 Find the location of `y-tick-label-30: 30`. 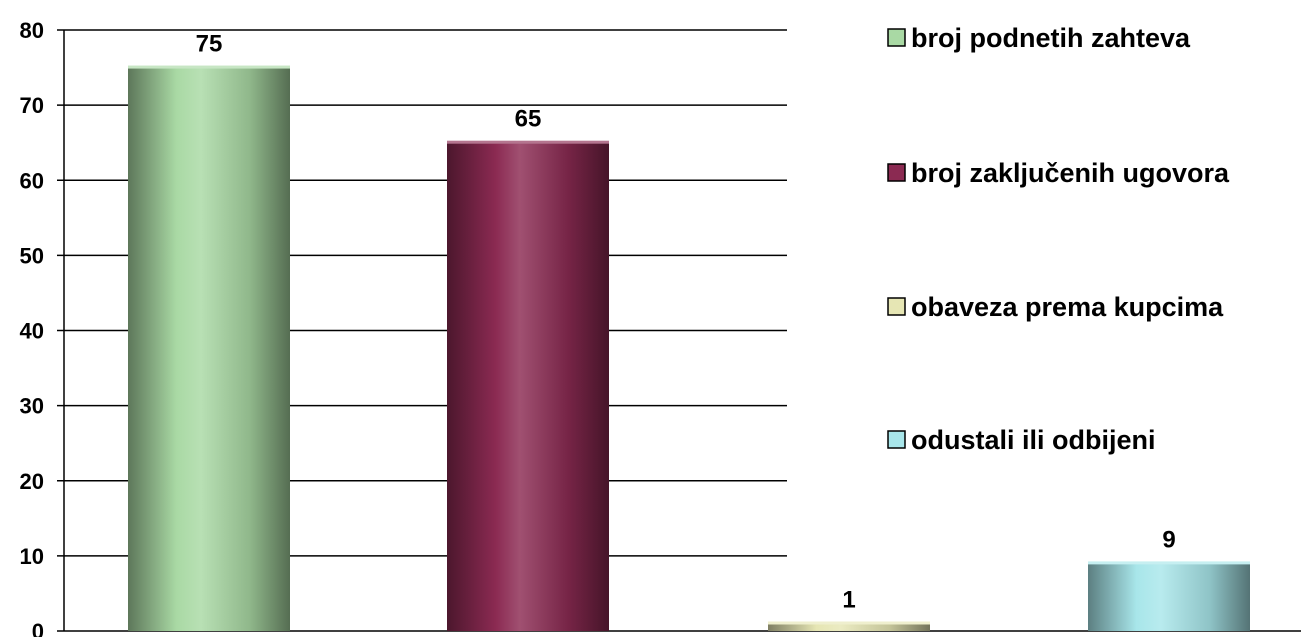

y-tick-label-30: 30 is located at coordinates (32, 406).